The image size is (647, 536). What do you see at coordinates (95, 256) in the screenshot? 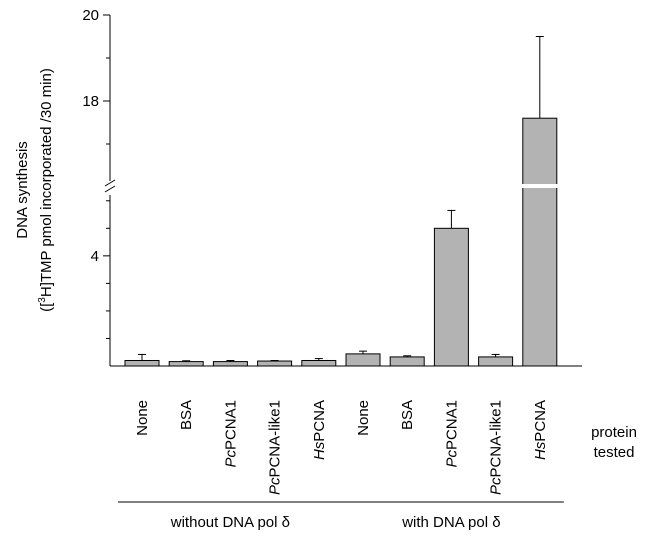
I see `y-tick-label: 4` at bounding box center [95, 256].